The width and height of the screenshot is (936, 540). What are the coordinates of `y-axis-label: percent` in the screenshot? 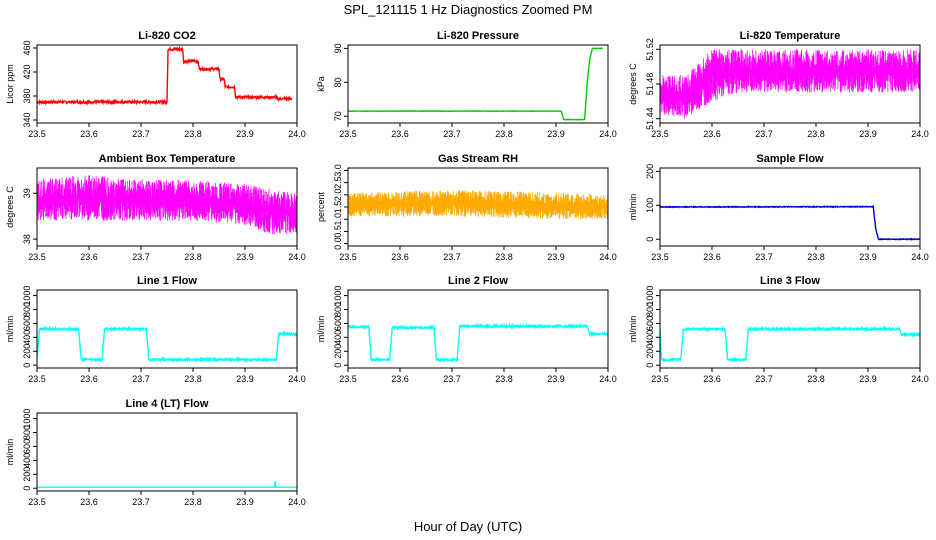 It's located at (321, 206).